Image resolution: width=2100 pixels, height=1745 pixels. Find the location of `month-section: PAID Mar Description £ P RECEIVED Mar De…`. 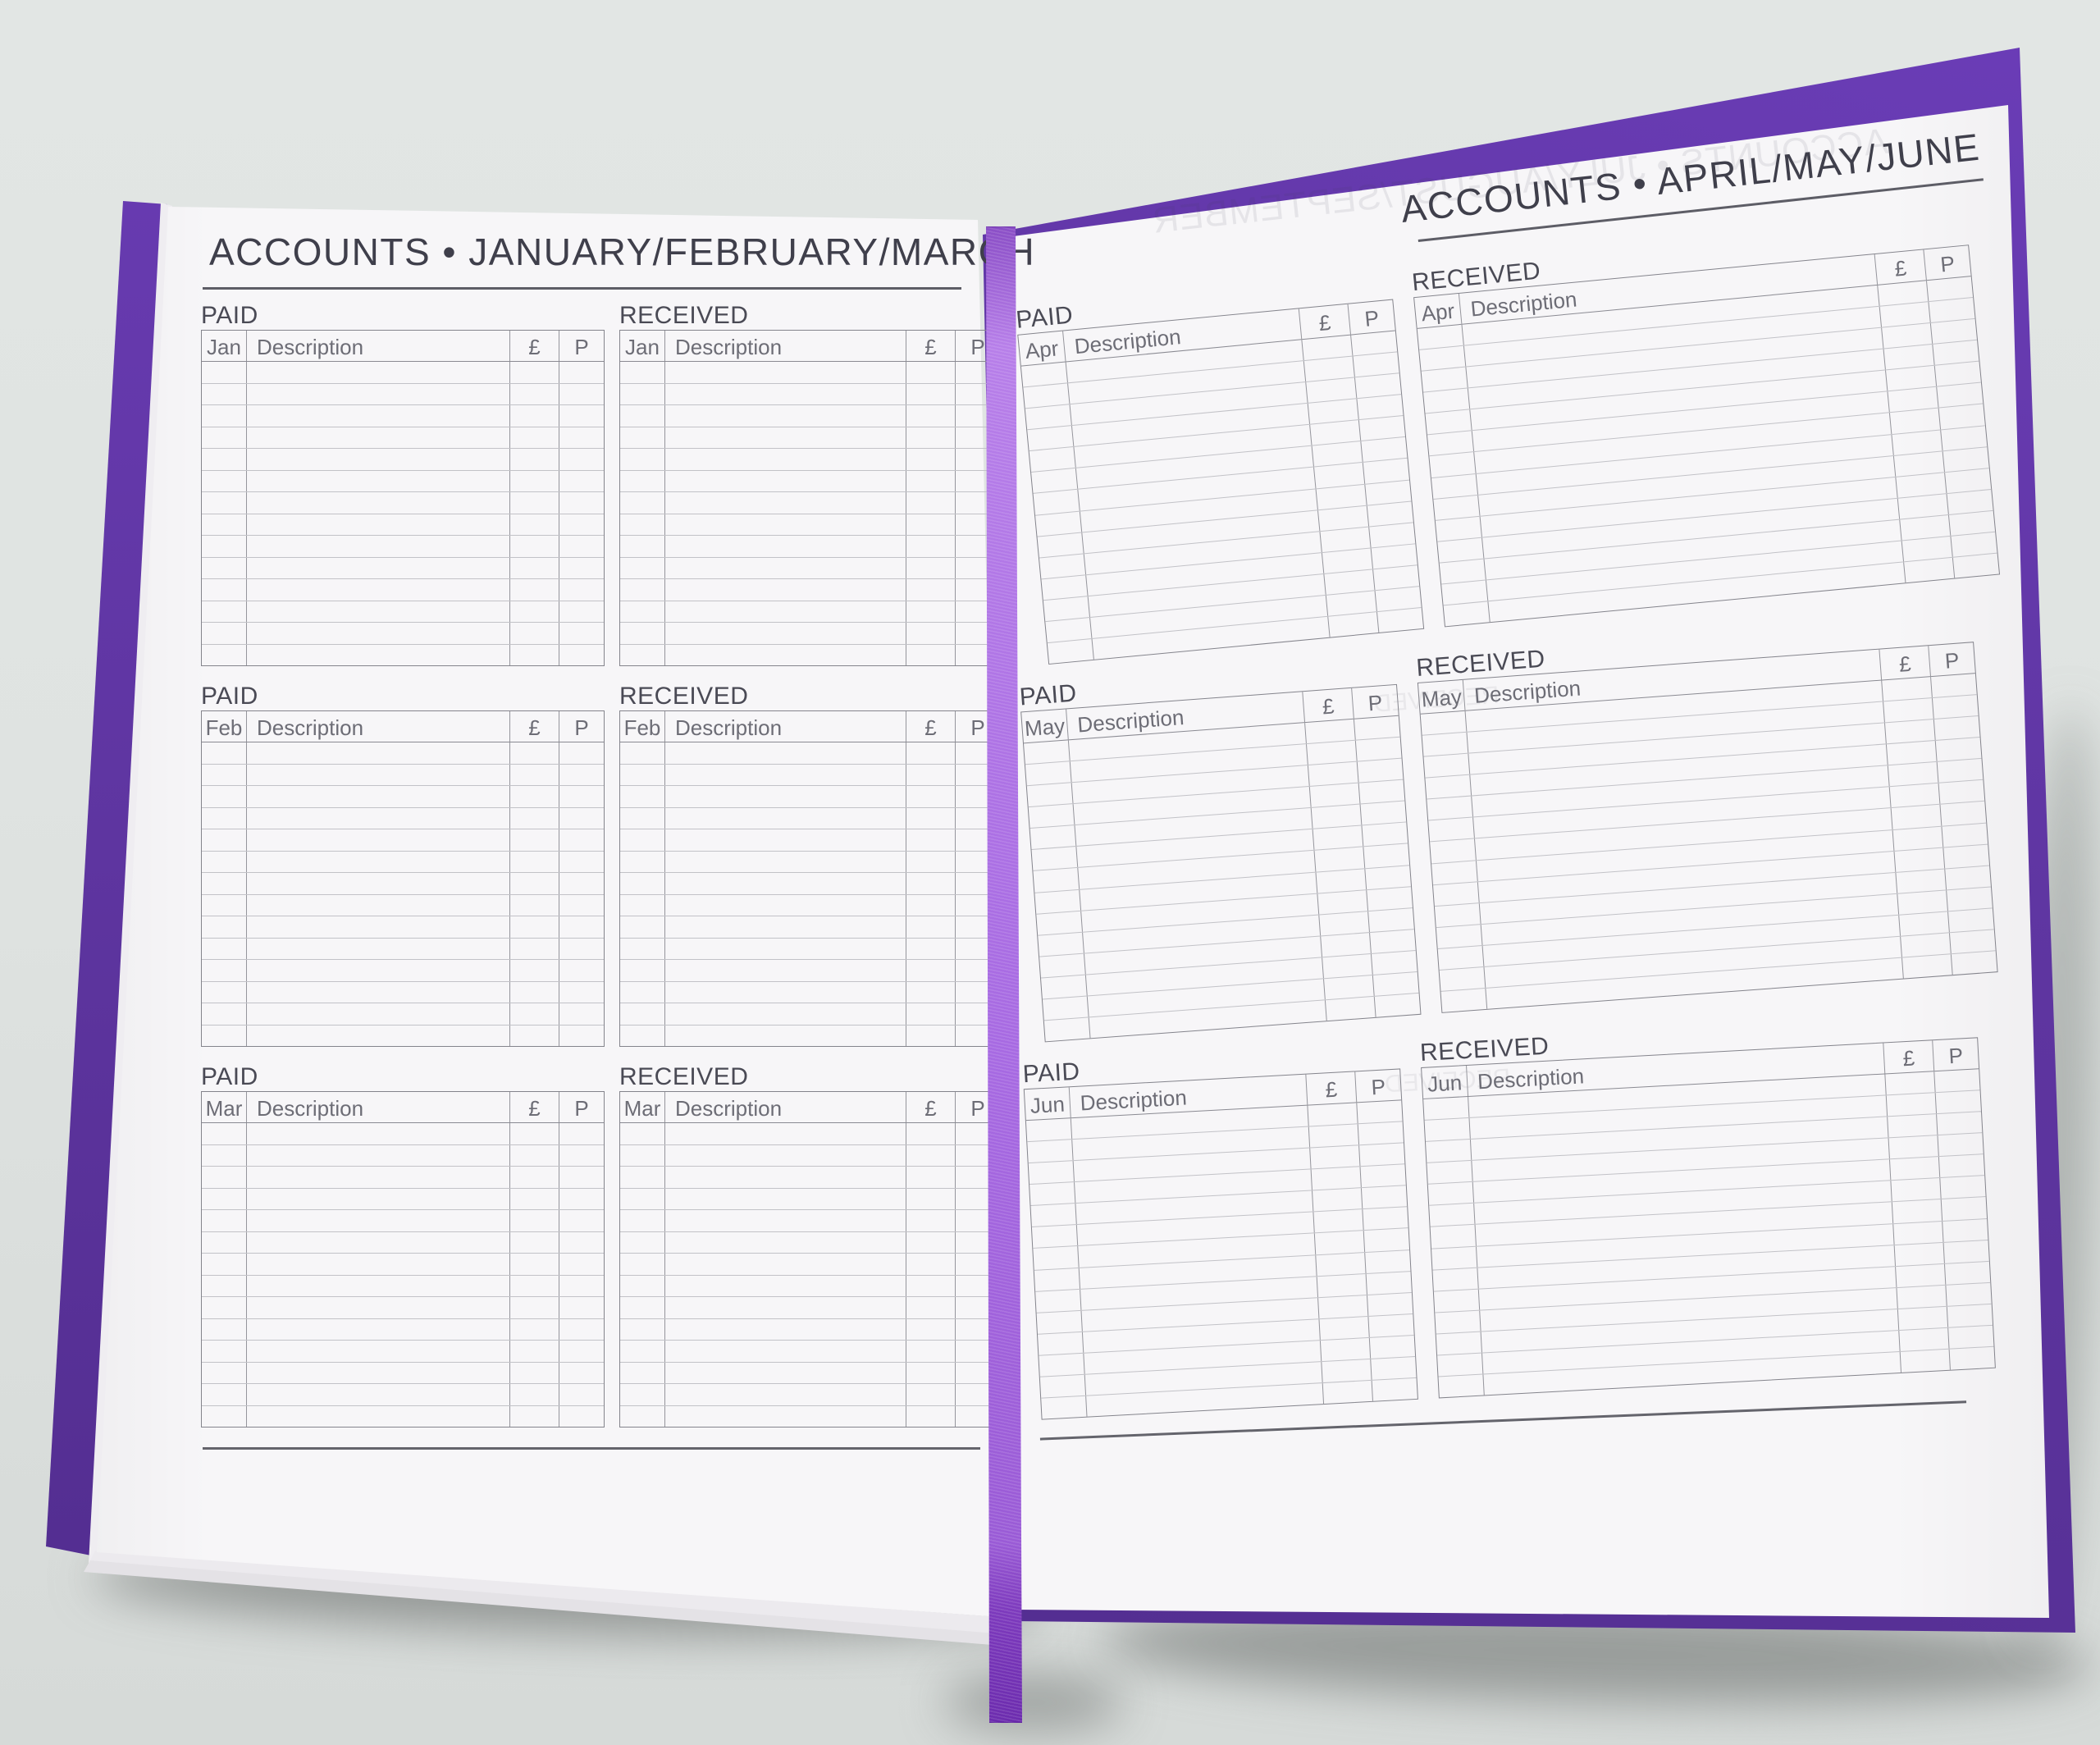

month-section: PAID Mar Description £ P RECEIVED Mar De… is located at coordinates (601, 1246).